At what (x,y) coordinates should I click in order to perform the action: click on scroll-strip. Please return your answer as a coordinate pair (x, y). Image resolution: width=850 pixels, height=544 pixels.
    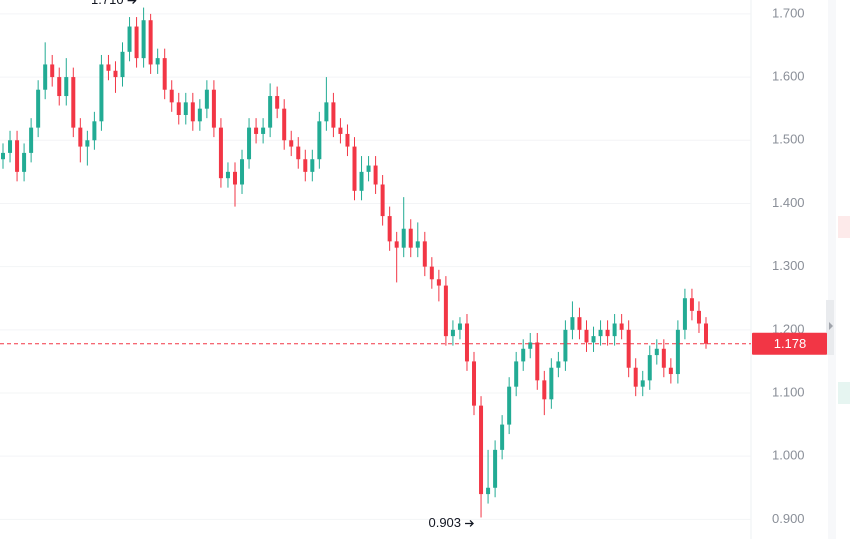
    Looking at the image, I should click on (832, 269).